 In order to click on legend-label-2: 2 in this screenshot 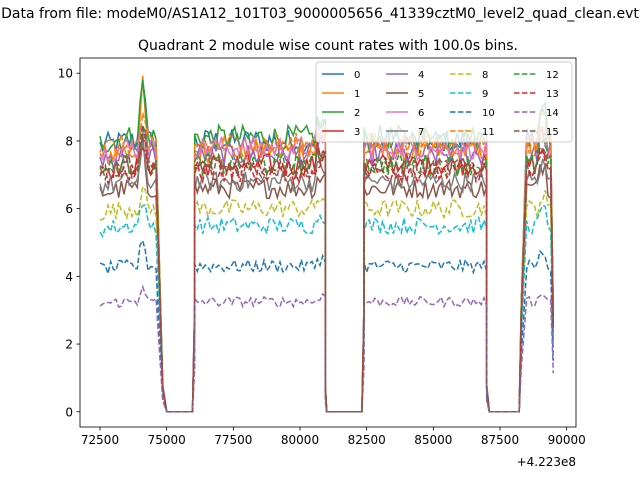, I will do `click(357, 113)`.